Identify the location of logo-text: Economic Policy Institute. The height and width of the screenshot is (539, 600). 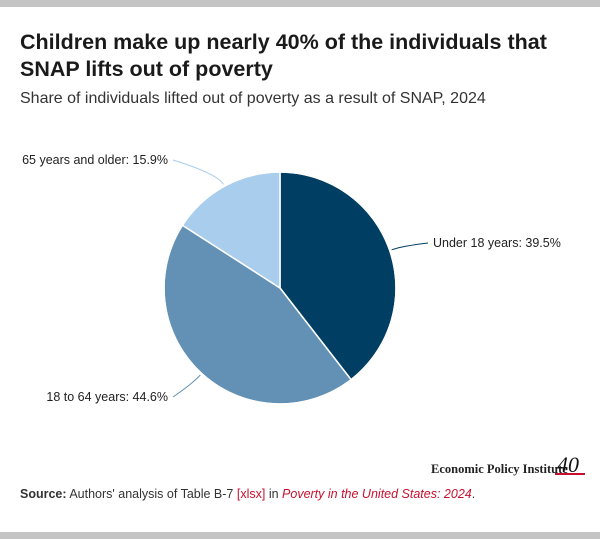
(499, 469).